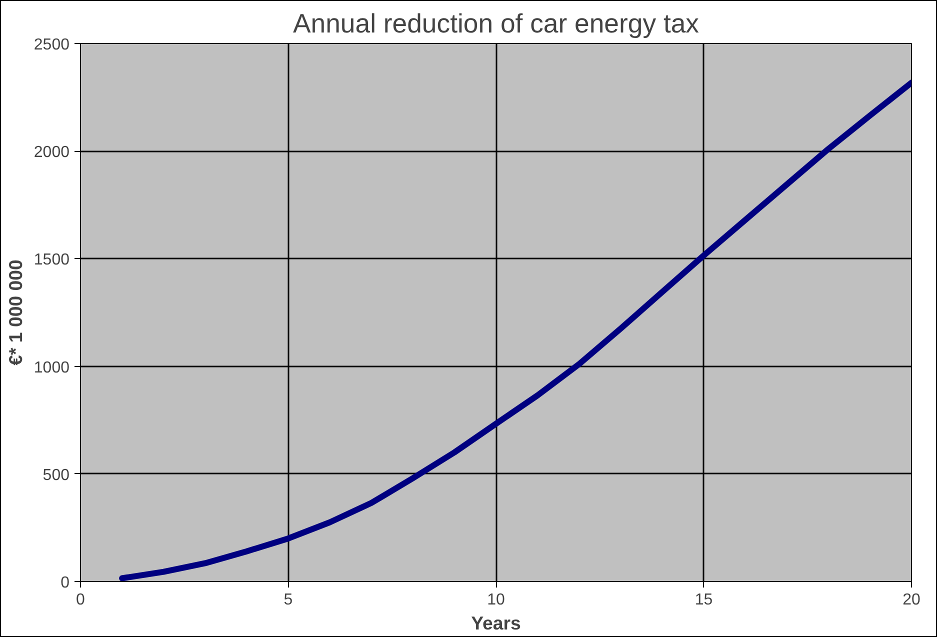 Image resolution: width=943 pixels, height=643 pixels. What do you see at coordinates (496, 623) in the screenshot?
I see `x-axis-title: Years` at bounding box center [496, 623].